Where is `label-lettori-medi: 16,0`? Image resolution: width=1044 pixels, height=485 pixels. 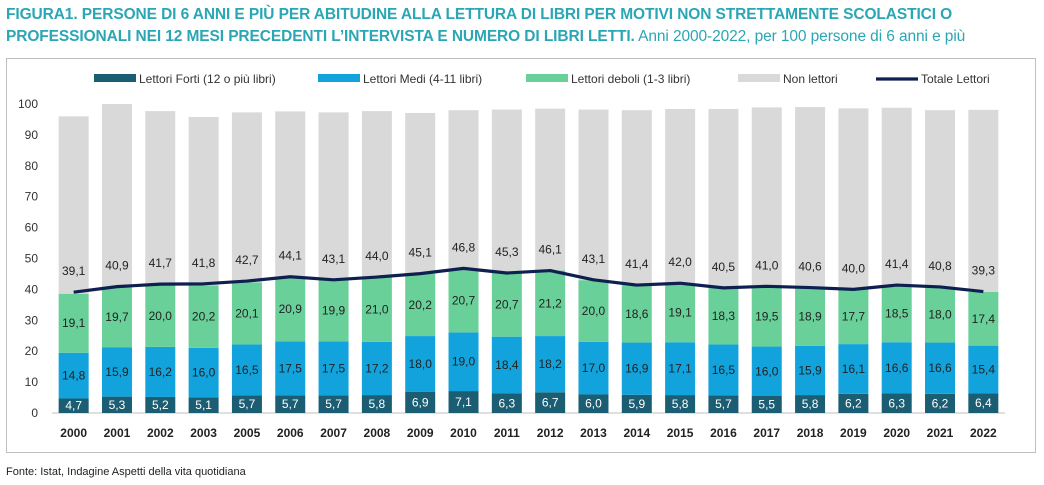
label-lettori-medi: 16,0 is located at coordinates (204, 373).